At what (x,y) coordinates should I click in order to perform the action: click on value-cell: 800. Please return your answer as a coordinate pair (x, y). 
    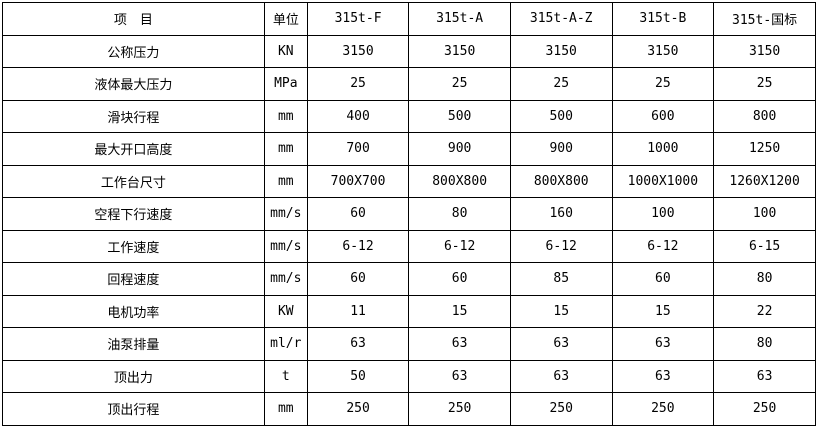
    Looking at the image, I should click on (764, 116).